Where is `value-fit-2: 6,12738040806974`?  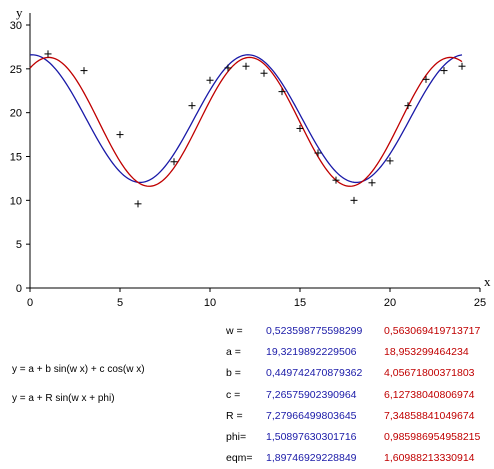
value-fit-2: 6,12738040806974 is located at coordinates (429, 394).